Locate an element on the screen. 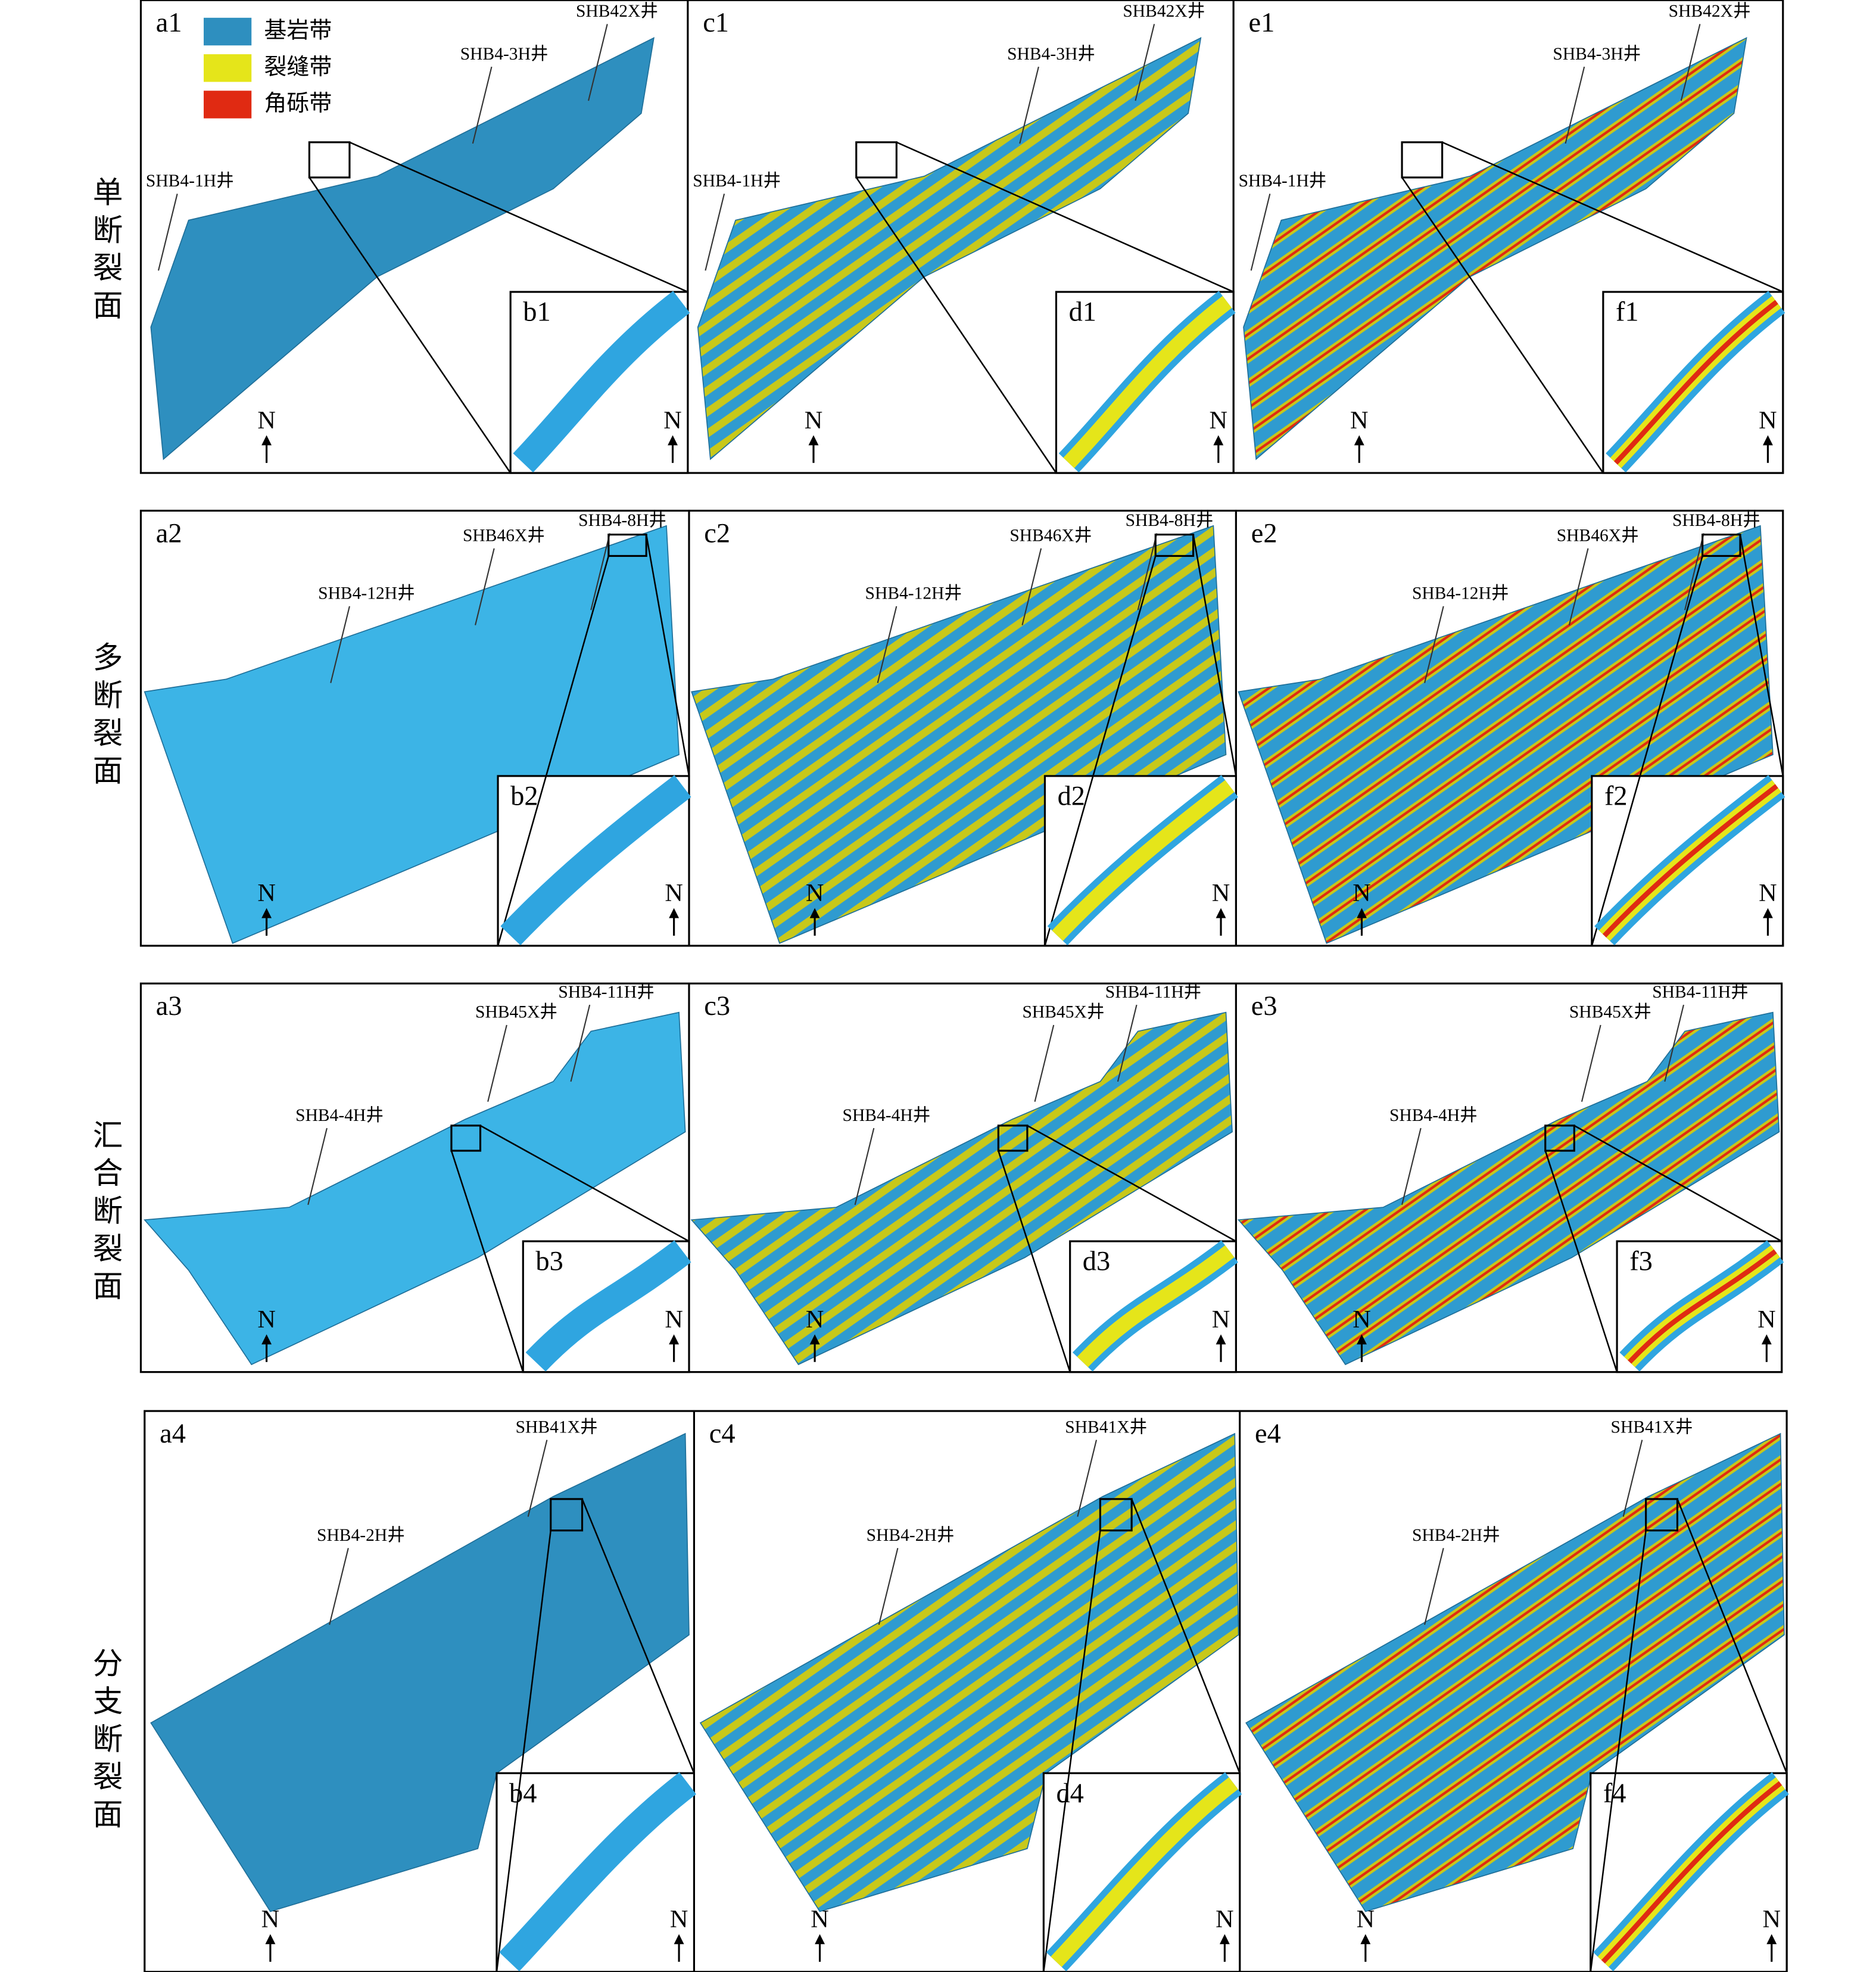  inset-band-breccia is located at coordinates (1691, 1873).